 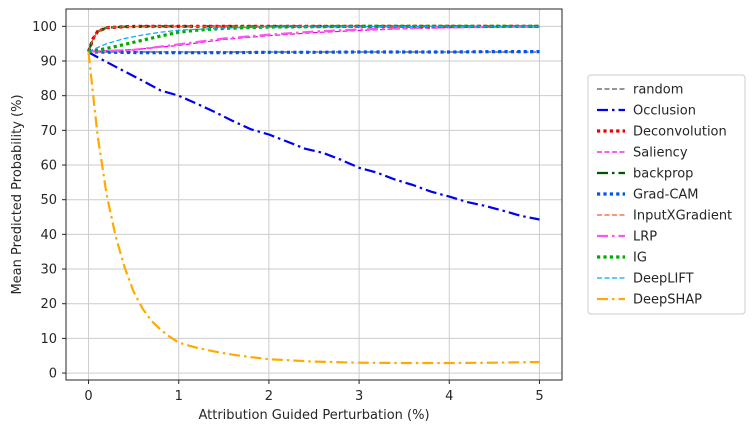 I want to click on y-tick-label: 30, so click(x=48, y=270).